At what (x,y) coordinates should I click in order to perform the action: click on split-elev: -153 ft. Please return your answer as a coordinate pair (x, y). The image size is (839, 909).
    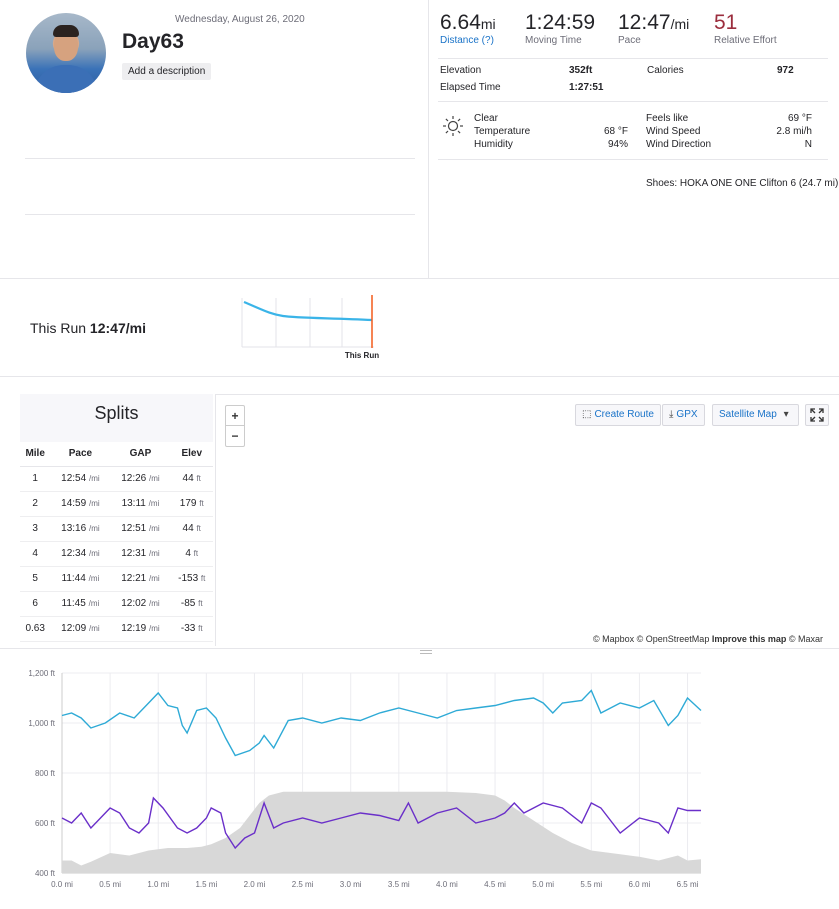
    Looking at the image, I should click on (191, 579).